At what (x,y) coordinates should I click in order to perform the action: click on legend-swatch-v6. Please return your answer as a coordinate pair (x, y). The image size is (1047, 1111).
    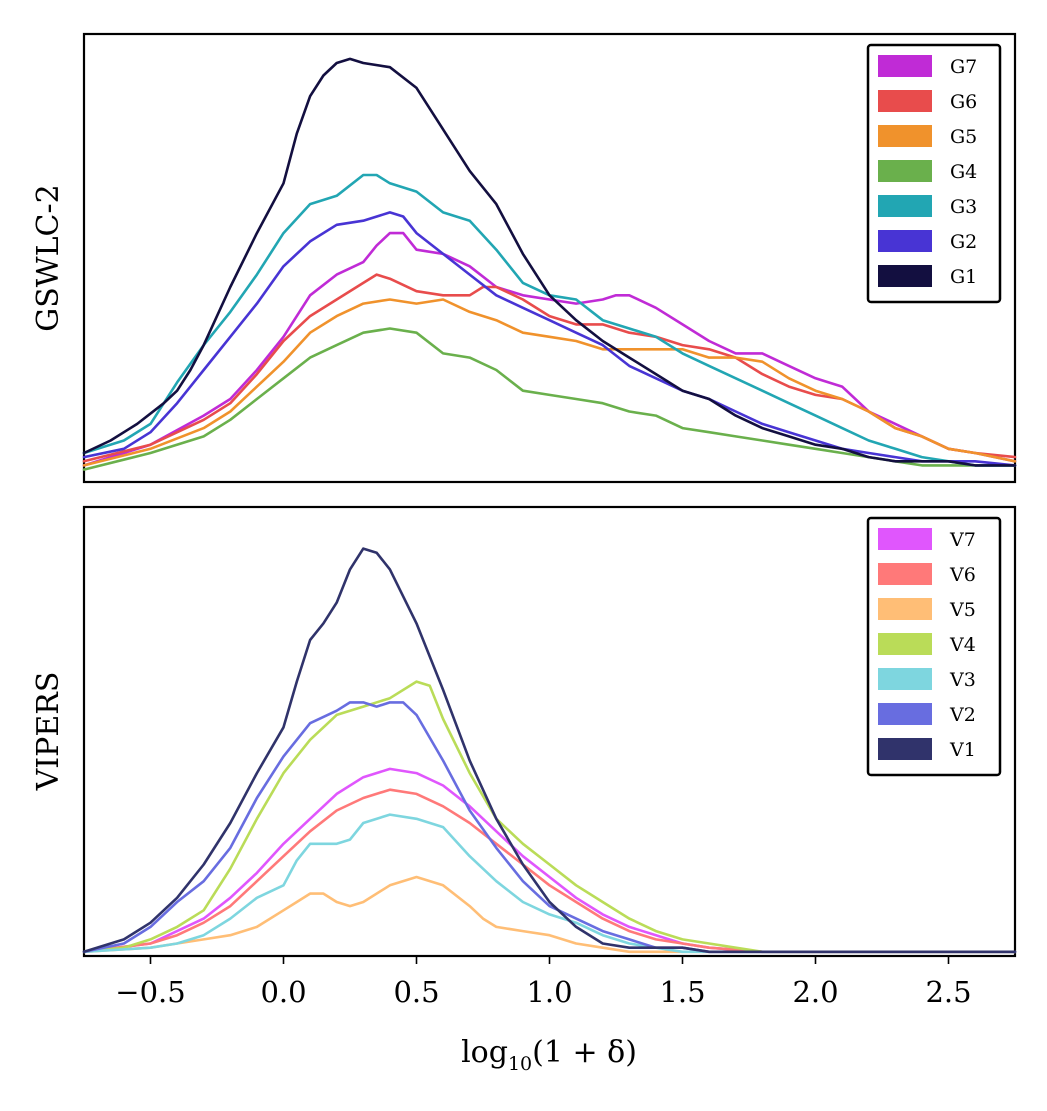
    Looking at the image, I should click on (905, 574).